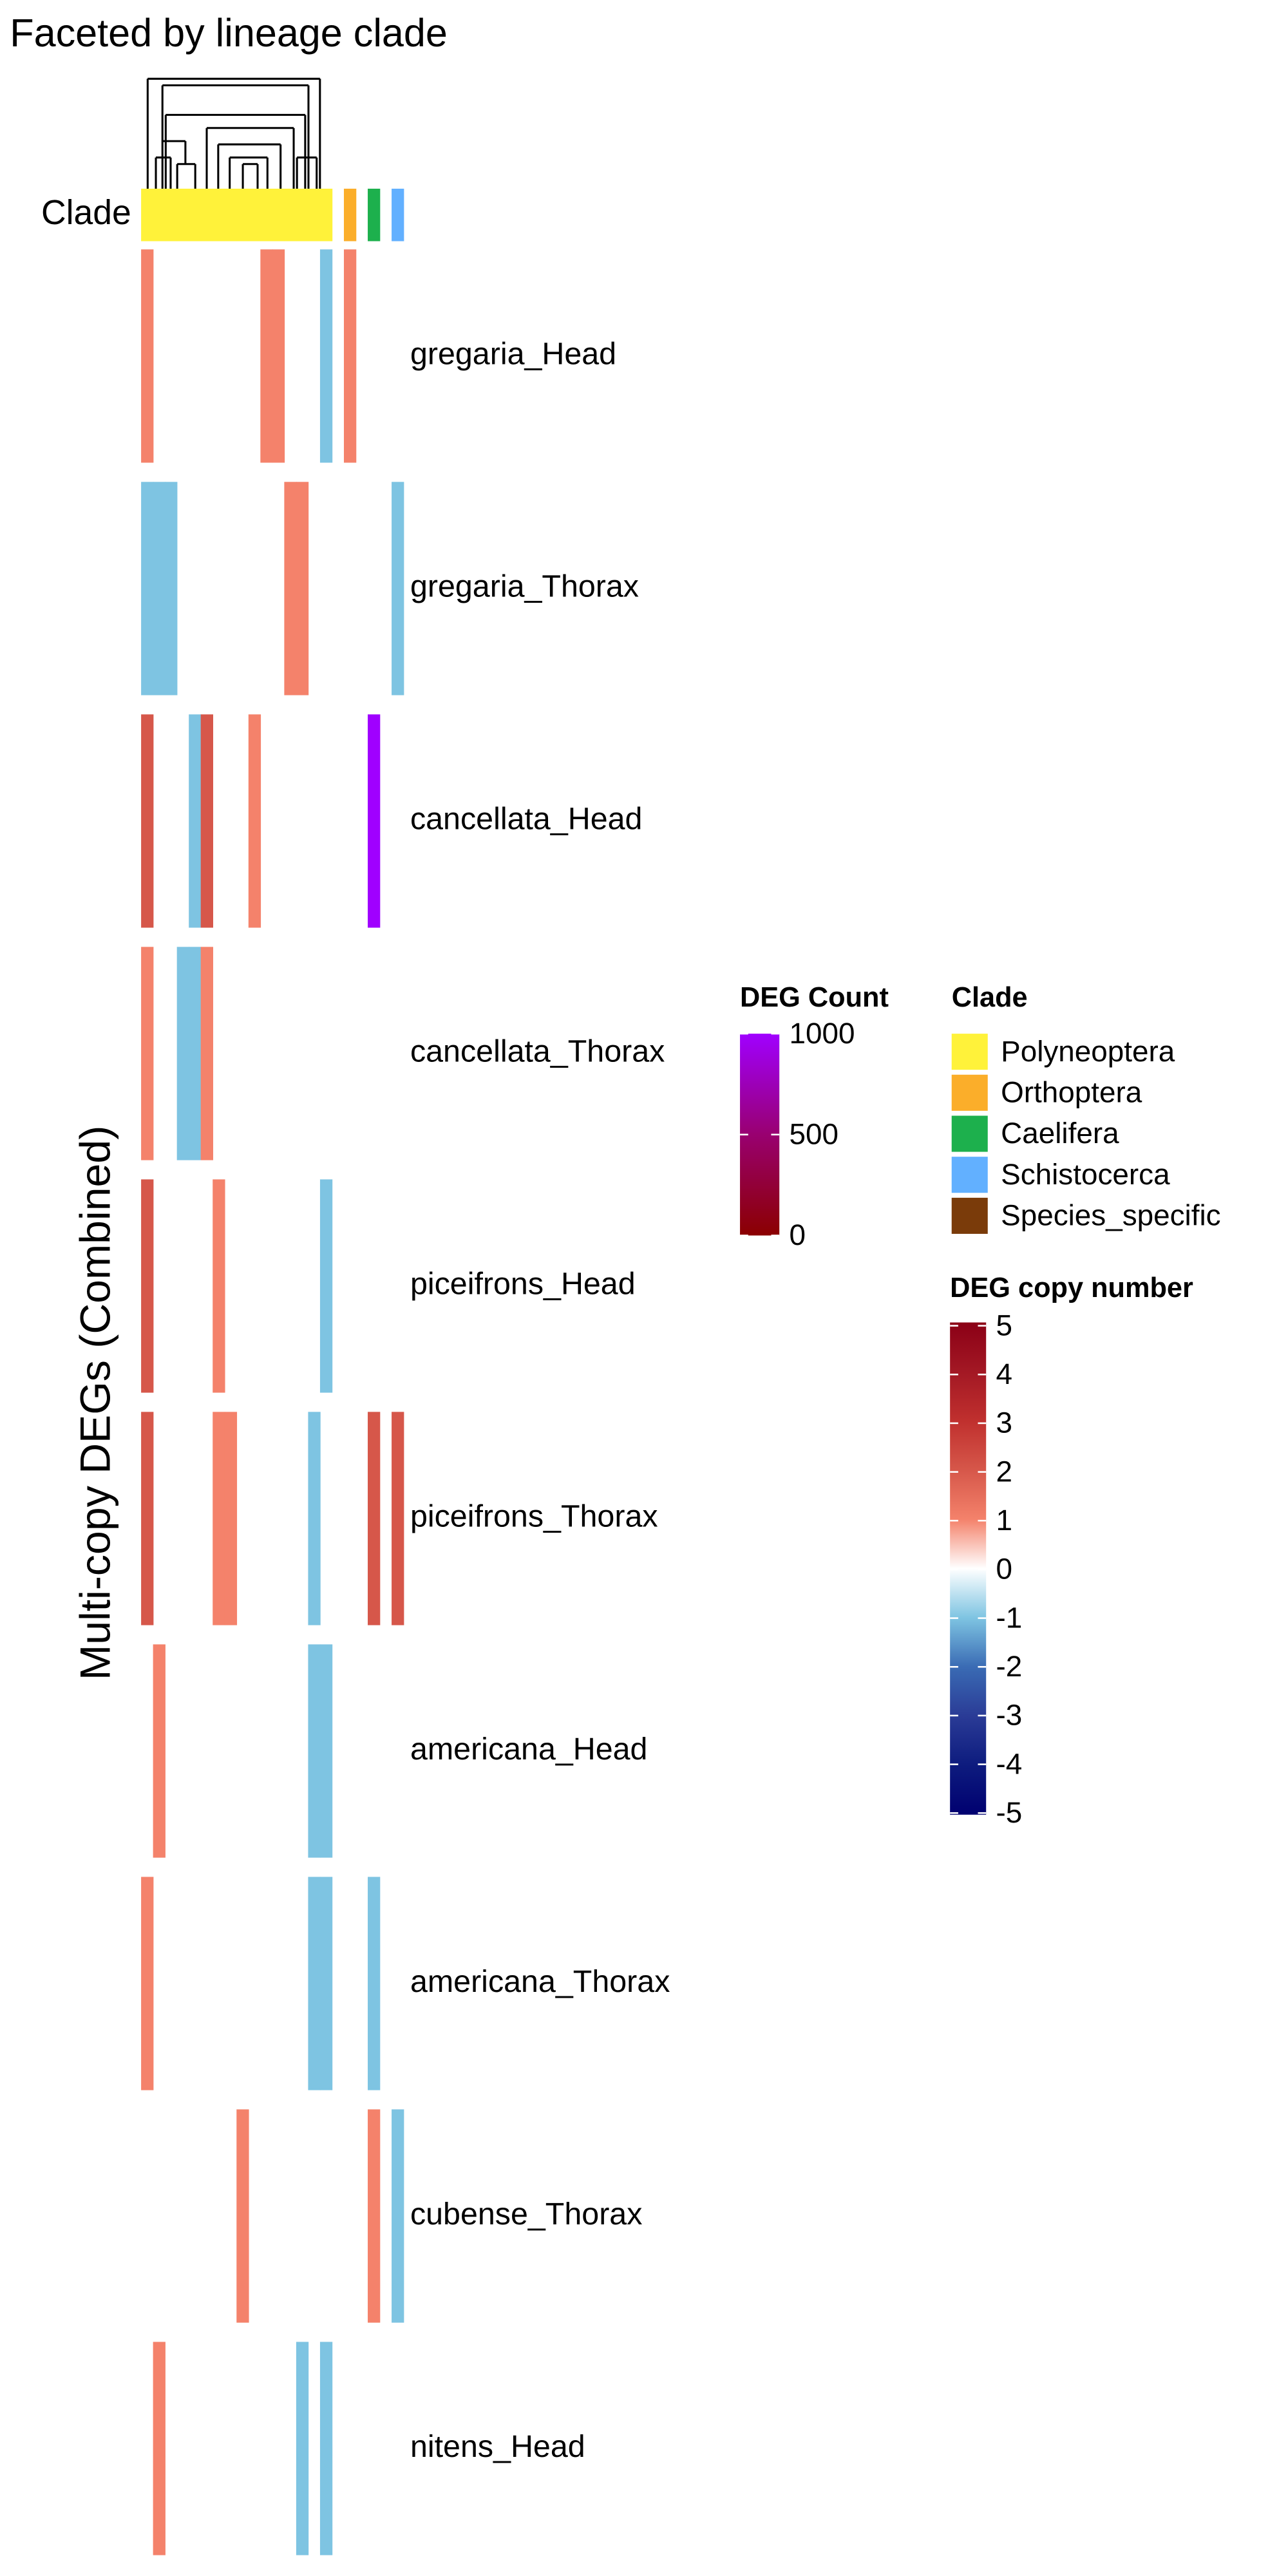 Image resolution: width=1288 pixels, height=2576 pixels. What do you see at coordinates (1004, 1374) in the screenshot?
I see `legend-tick-label: 4` at bounding box center [1004, 1374].